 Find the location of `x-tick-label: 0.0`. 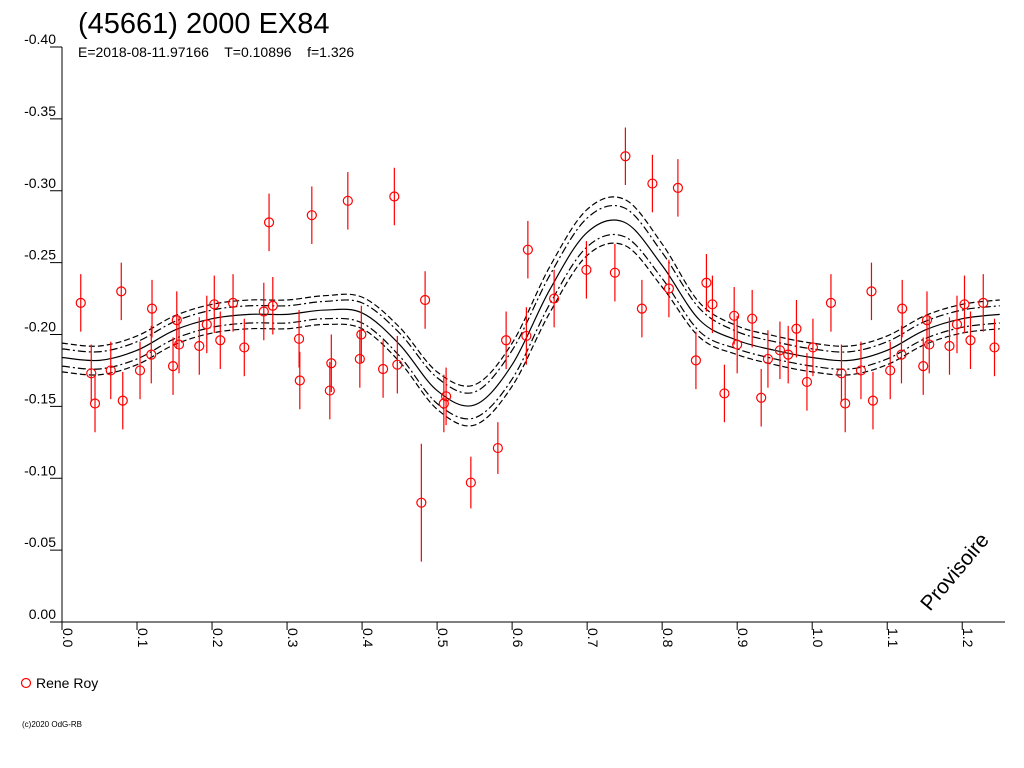

x-tick-label: 0.0 is located at coordinates (68, 638).